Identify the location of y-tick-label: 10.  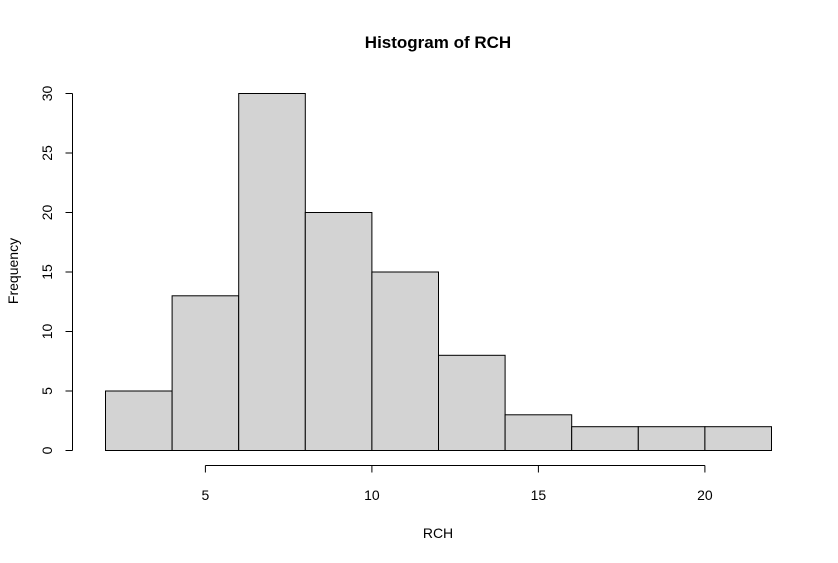
(47, 332).